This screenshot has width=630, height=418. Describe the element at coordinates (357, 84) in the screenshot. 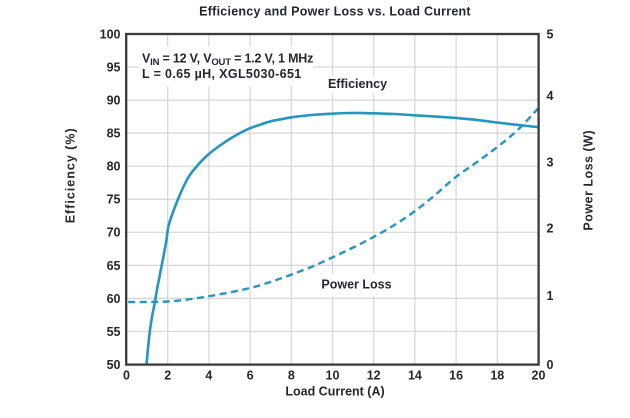

I see `svg-text: Efficiency` at that location.